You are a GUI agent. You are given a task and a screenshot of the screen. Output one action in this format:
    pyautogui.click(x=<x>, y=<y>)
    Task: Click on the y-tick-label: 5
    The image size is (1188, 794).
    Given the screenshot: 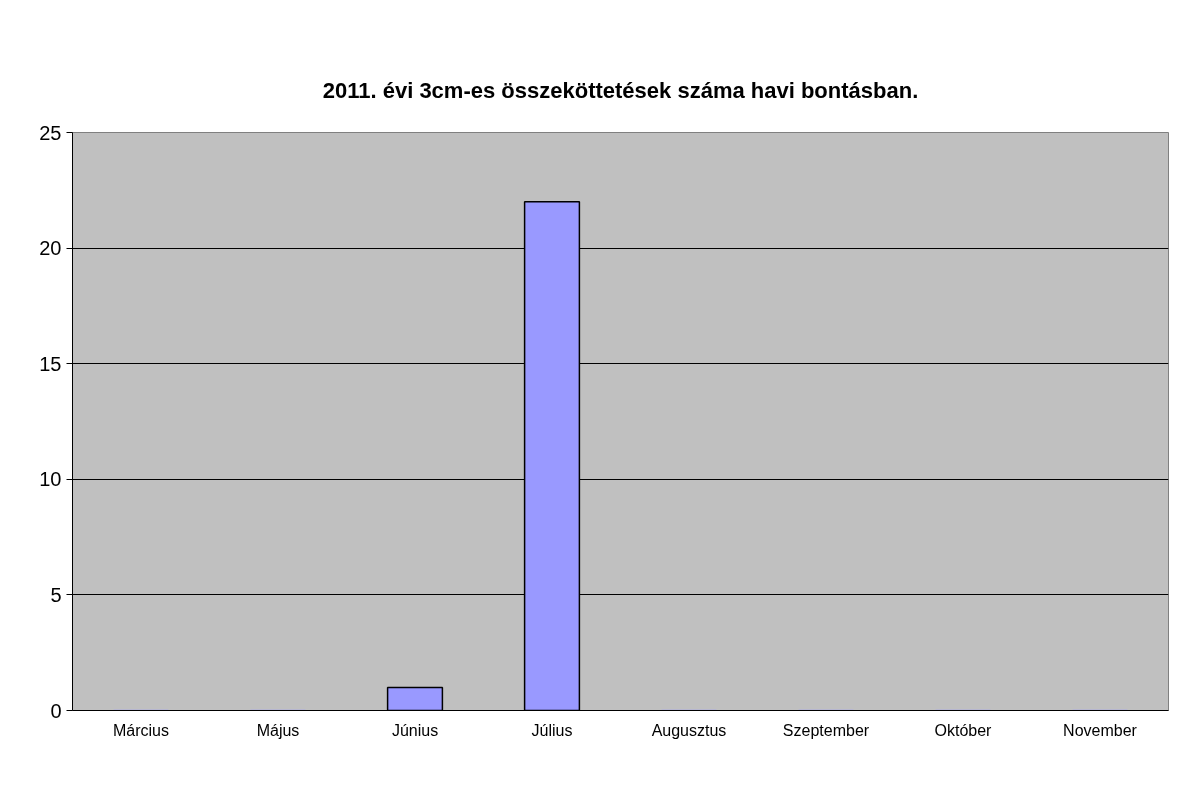 What is the action you would take?
    pyautogui.click(x=56, y=594)
    